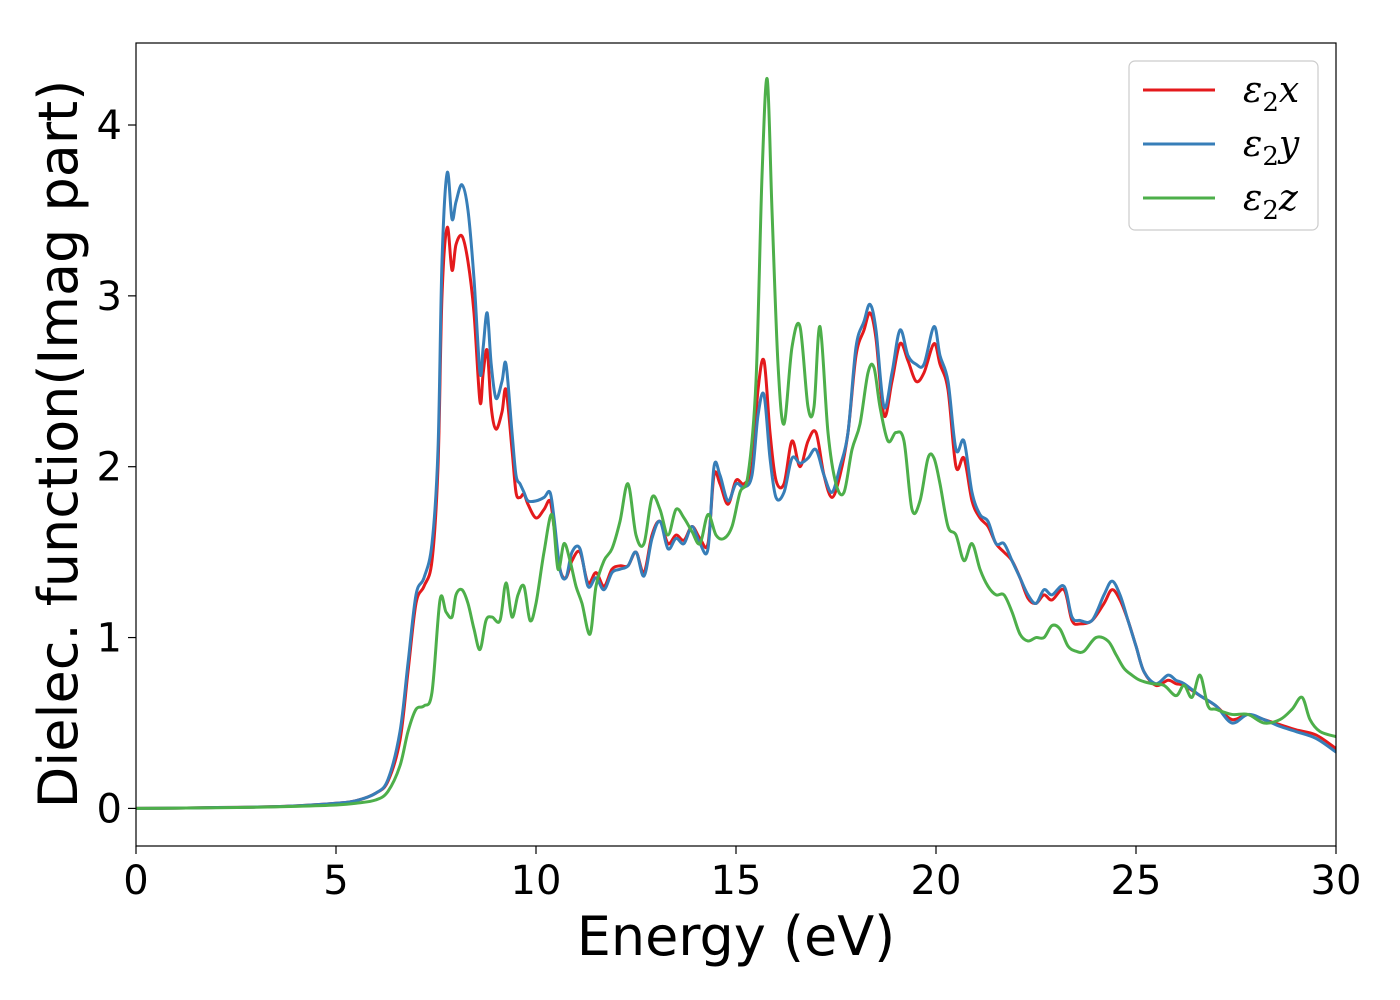 This screenshot has height=1000, width=1400. I want to click on x-axis-ticks: 0 5 10 15 20 25 30, so click(742, 875).